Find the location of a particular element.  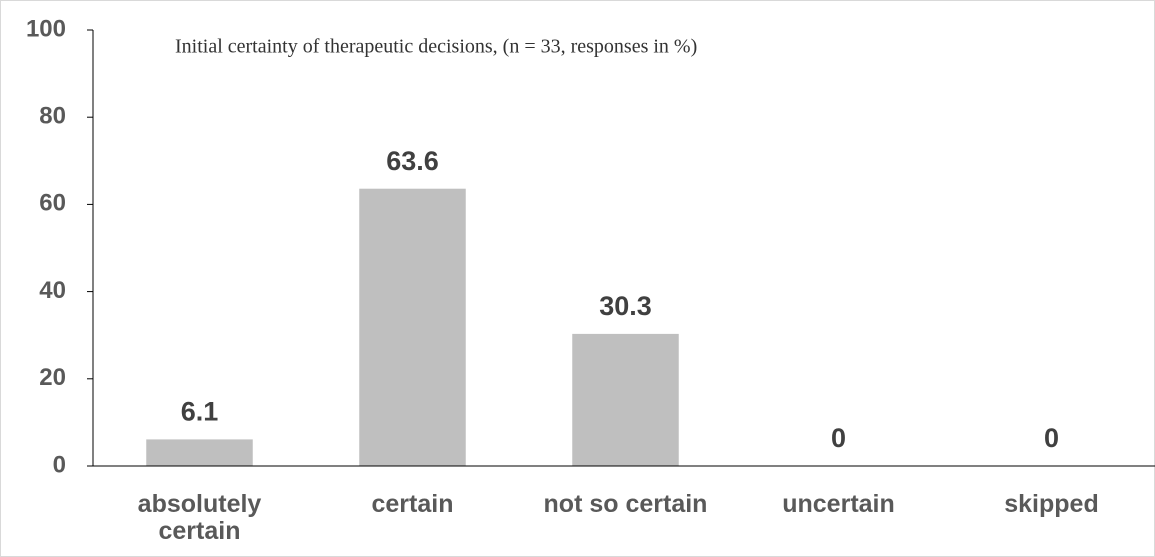

x-tick-label: certain is located at coordinates (412, 504).